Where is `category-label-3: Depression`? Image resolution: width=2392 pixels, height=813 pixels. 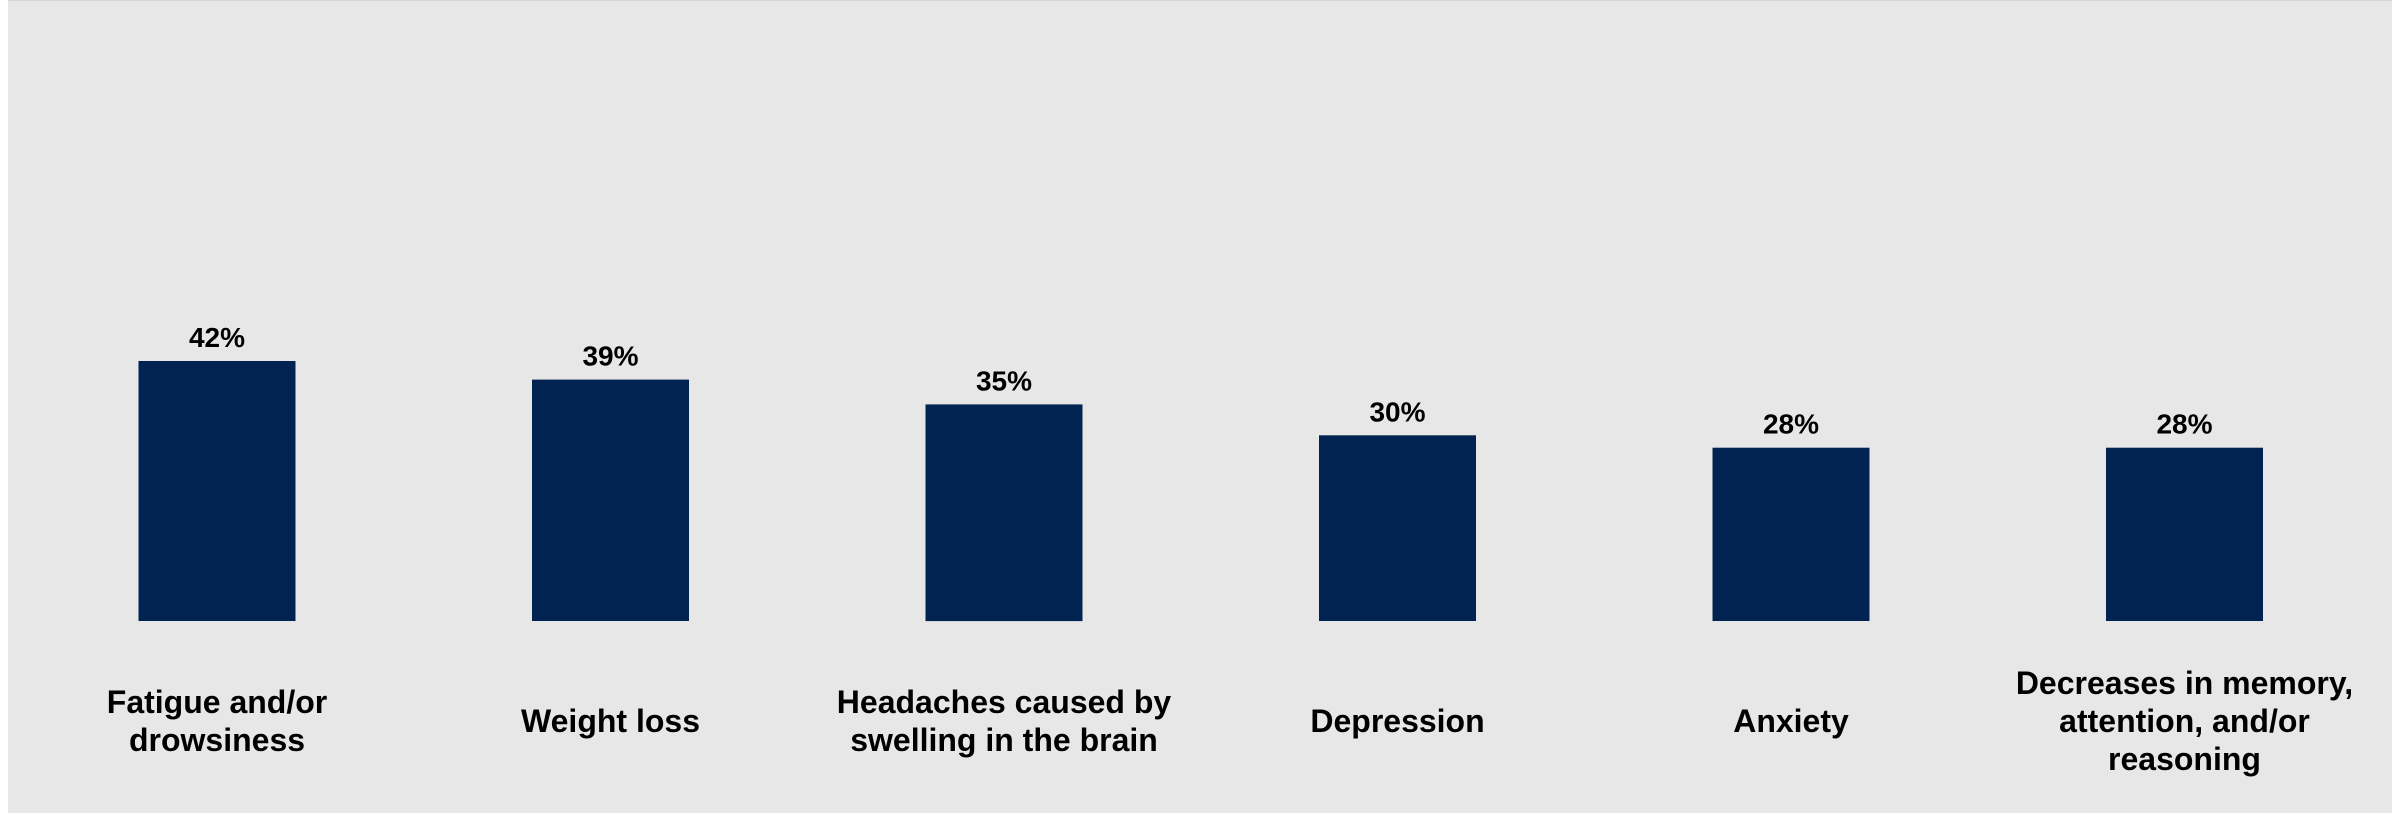
category-label-3: Depression is located at coordinates (1397, 721).